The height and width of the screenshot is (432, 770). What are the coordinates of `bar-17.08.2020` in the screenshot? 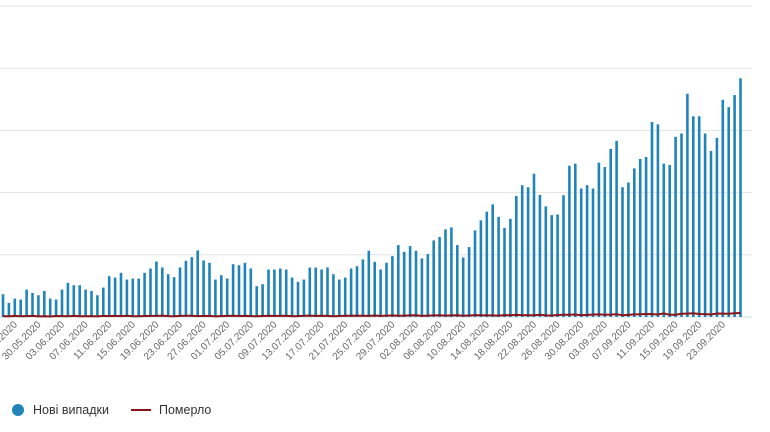 It's located at (504, 272).